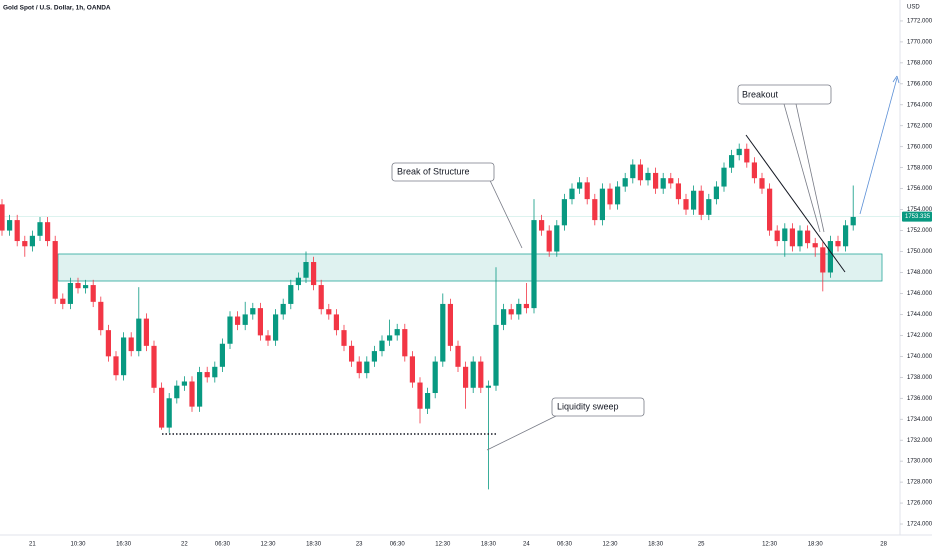 The width and height of the screenshot is (932, 550). Describe the element at coordinates (184, 545) in the screenshot. I see `x-tick-label: 22` at that location.